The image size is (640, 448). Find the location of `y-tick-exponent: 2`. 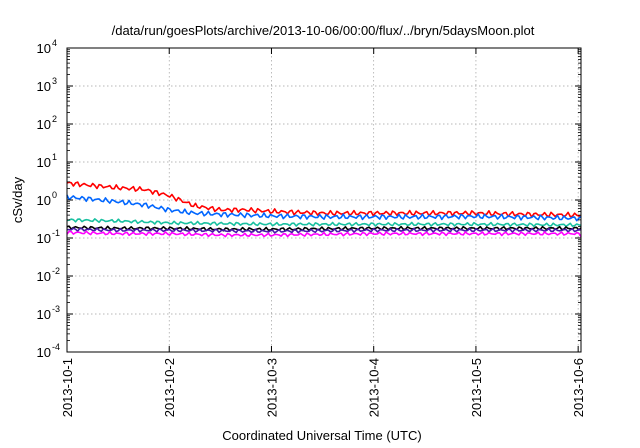

y-tick-exponent: 2 is located at coordinates (54, 119).